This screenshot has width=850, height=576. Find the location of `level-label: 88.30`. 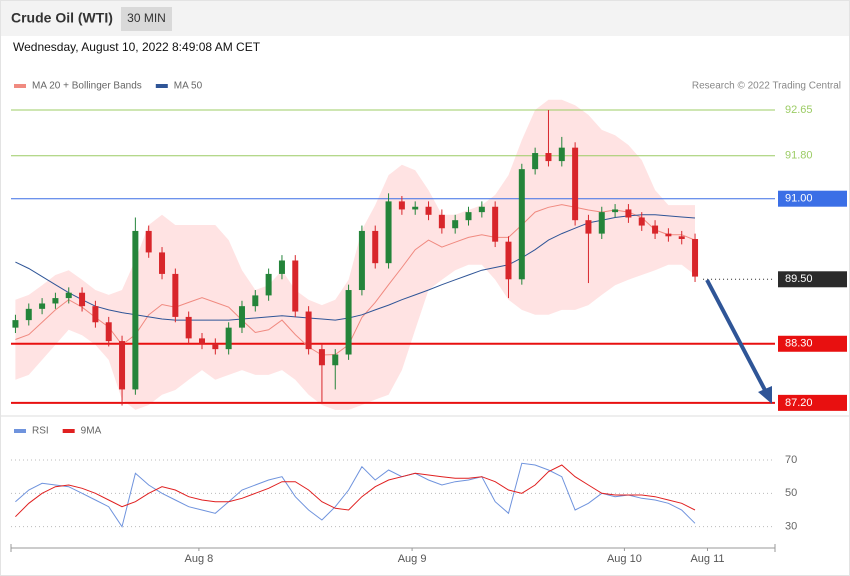

level-label: 88.30 is located at coordinates (799, 344).